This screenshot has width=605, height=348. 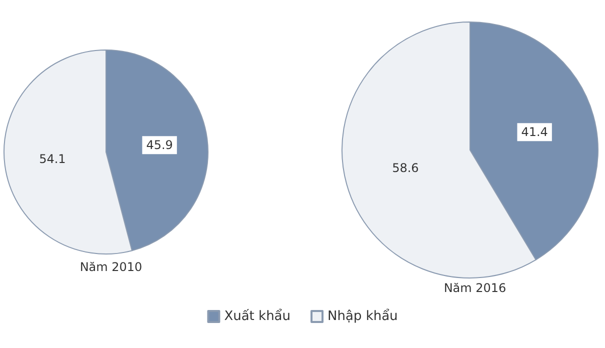 I want to click on legend-label: Nhập khẩu, so click(x=363, y=316).